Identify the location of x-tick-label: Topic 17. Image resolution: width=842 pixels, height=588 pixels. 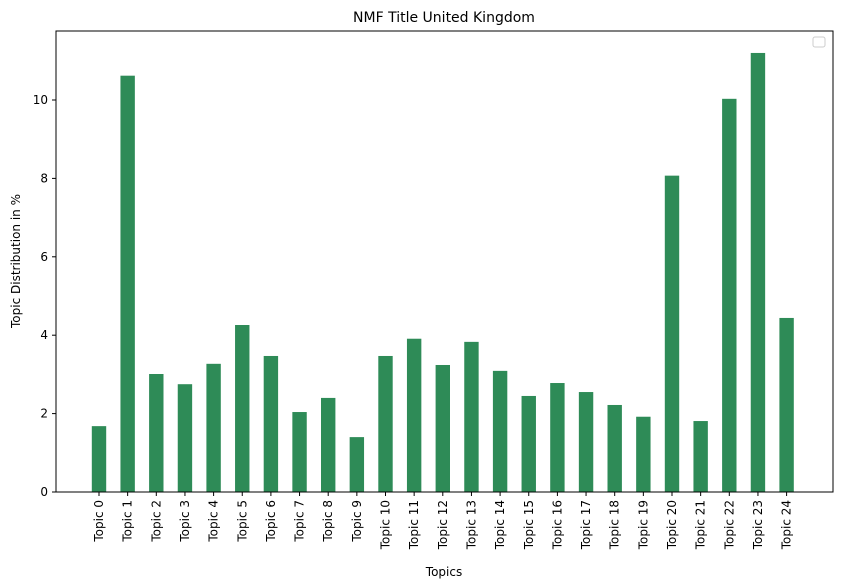
(586, 525).